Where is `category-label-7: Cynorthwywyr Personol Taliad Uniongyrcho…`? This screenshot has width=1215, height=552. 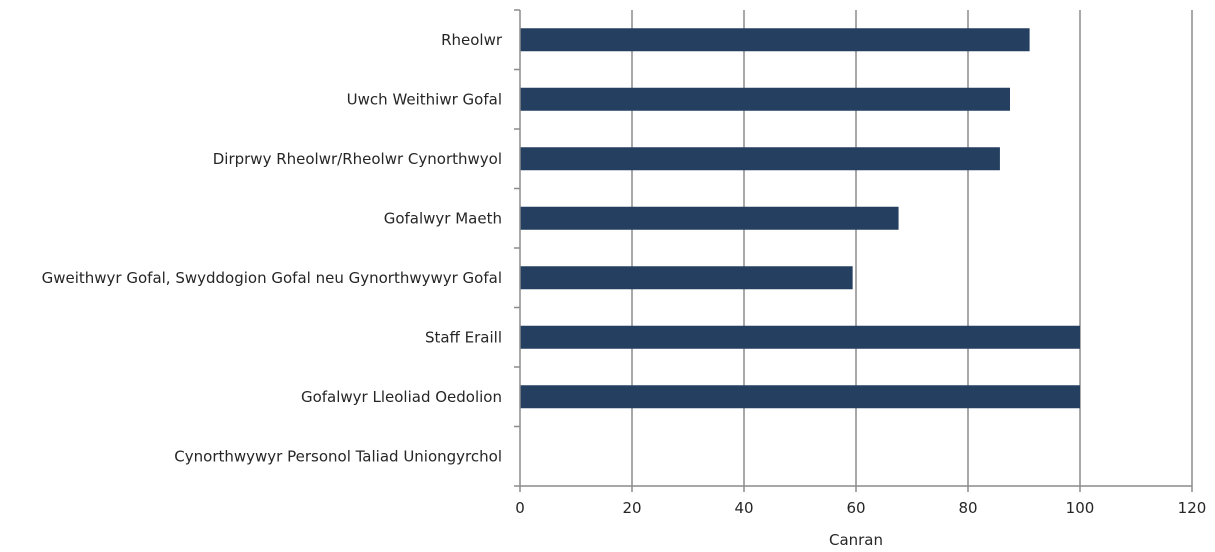
category-label-7: Cynorthwywyr Personol Taliad Uniongyrcho… is located at coordinates (338, 456).